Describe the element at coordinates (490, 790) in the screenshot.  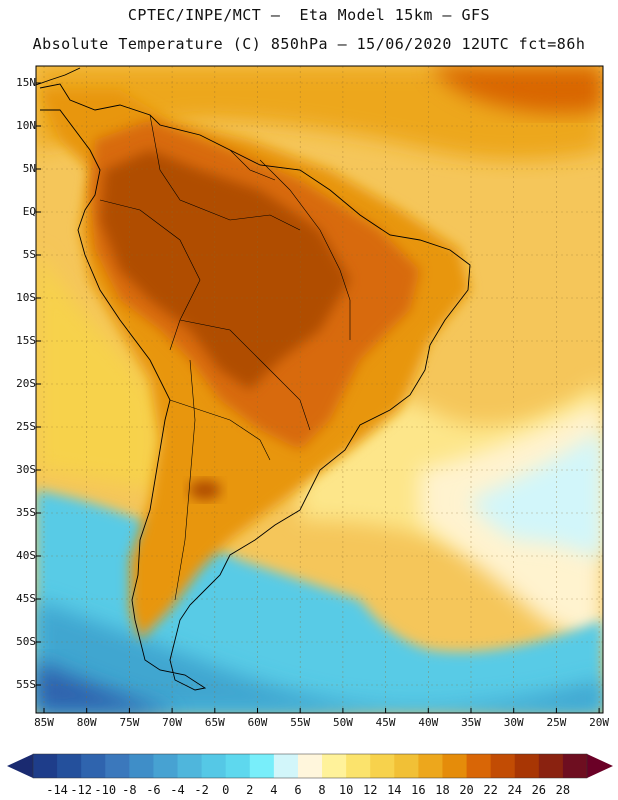
I see `colorbar-label: 22` at that location.